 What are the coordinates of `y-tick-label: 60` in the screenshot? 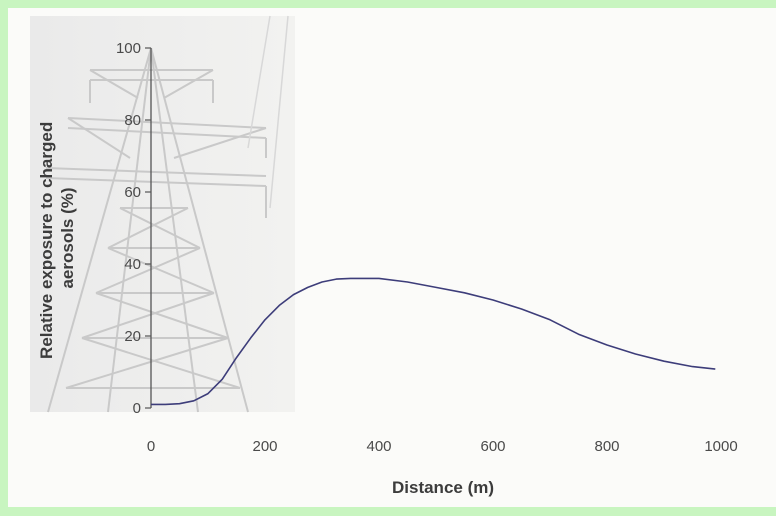 It's located at (132, 192).